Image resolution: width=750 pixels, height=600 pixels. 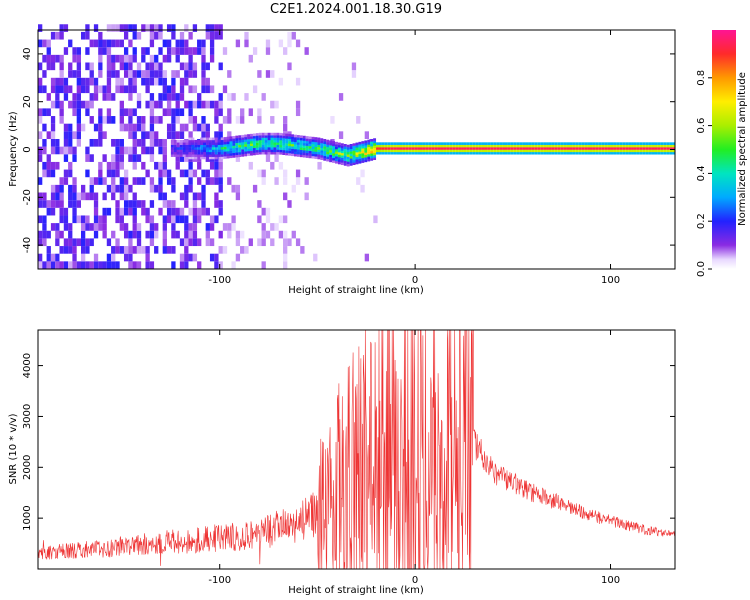 What do you see at coordinates (701, 78) in the screenshot?
I see `colorbar-tick-label: 0.8` at bounding box center [701, 78].